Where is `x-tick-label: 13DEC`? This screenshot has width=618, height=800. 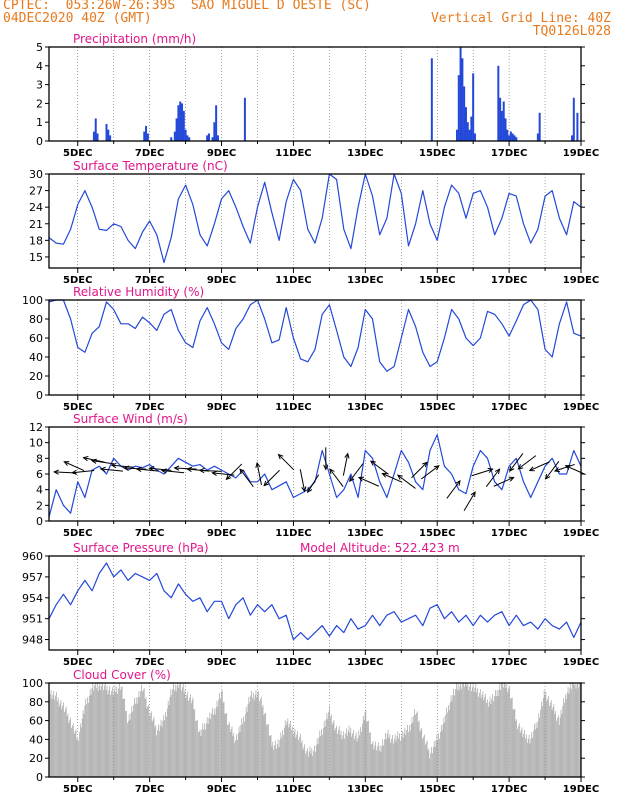
x-tick-label: 13DEC is located at coordinates (365, 533).